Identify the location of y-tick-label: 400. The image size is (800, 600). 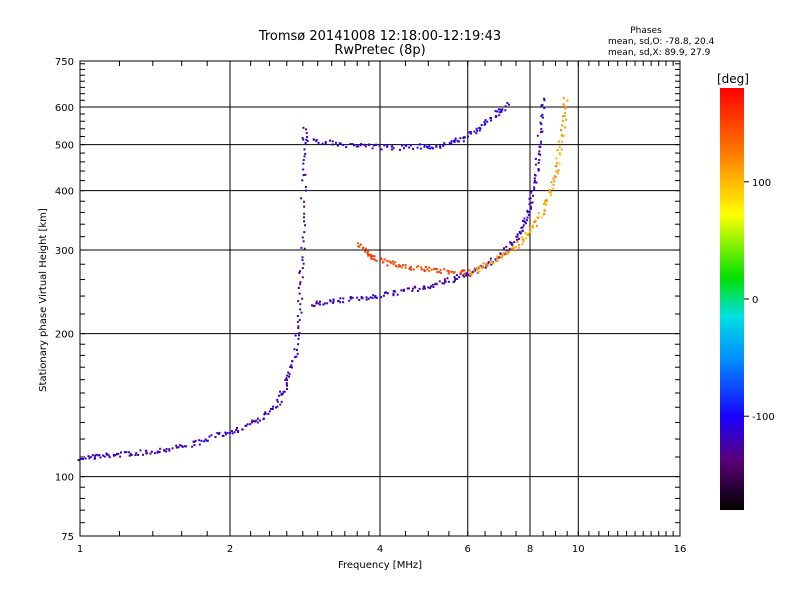
(64, 192).